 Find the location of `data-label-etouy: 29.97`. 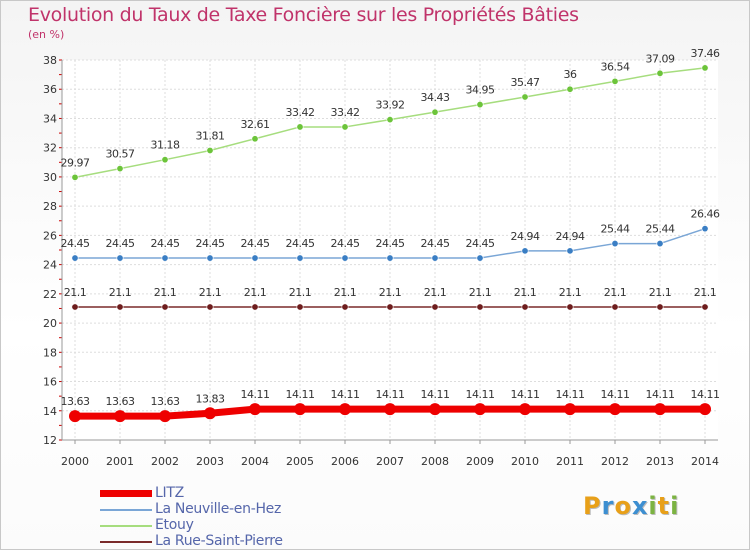

data-label-etouy: 29.97 is located at coordinates (75, 162).